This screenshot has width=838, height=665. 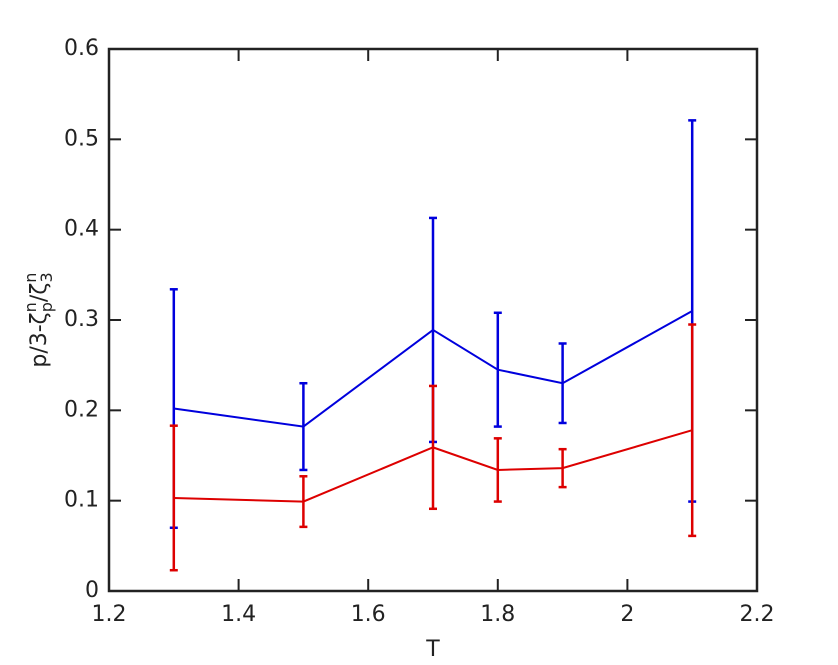 I want to click on y-tick-label: 0.2, so click(x=81, y=409).